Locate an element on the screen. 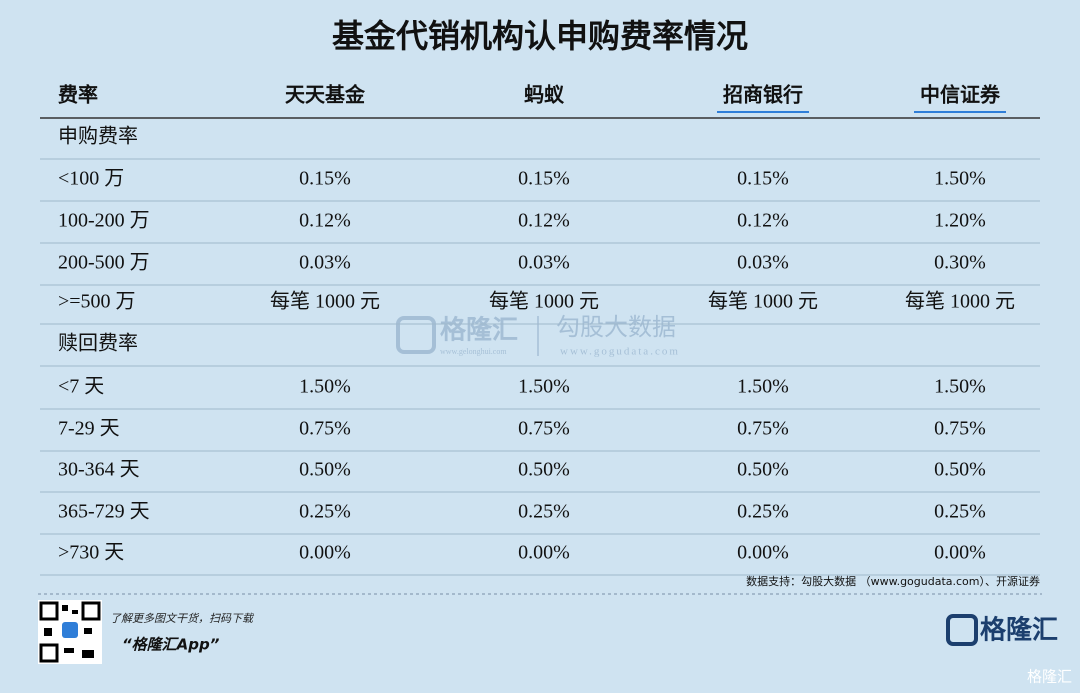 This screenshot has height=693, width=1080. watermark-brand-url: www.gelonghui.com is located at coordinates (473, 351).